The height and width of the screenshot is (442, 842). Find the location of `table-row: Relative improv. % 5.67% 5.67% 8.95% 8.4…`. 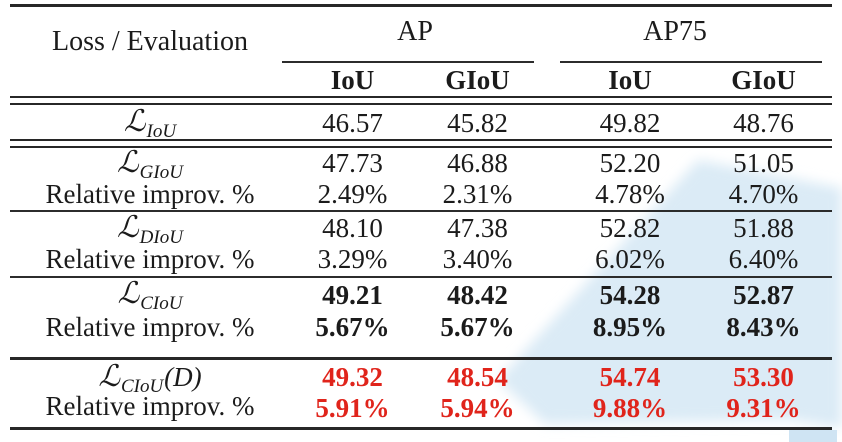

table-row: Relative improv. % 5.67% 5.67% 8.95% 8.4… is located at coordinates (421, 327).